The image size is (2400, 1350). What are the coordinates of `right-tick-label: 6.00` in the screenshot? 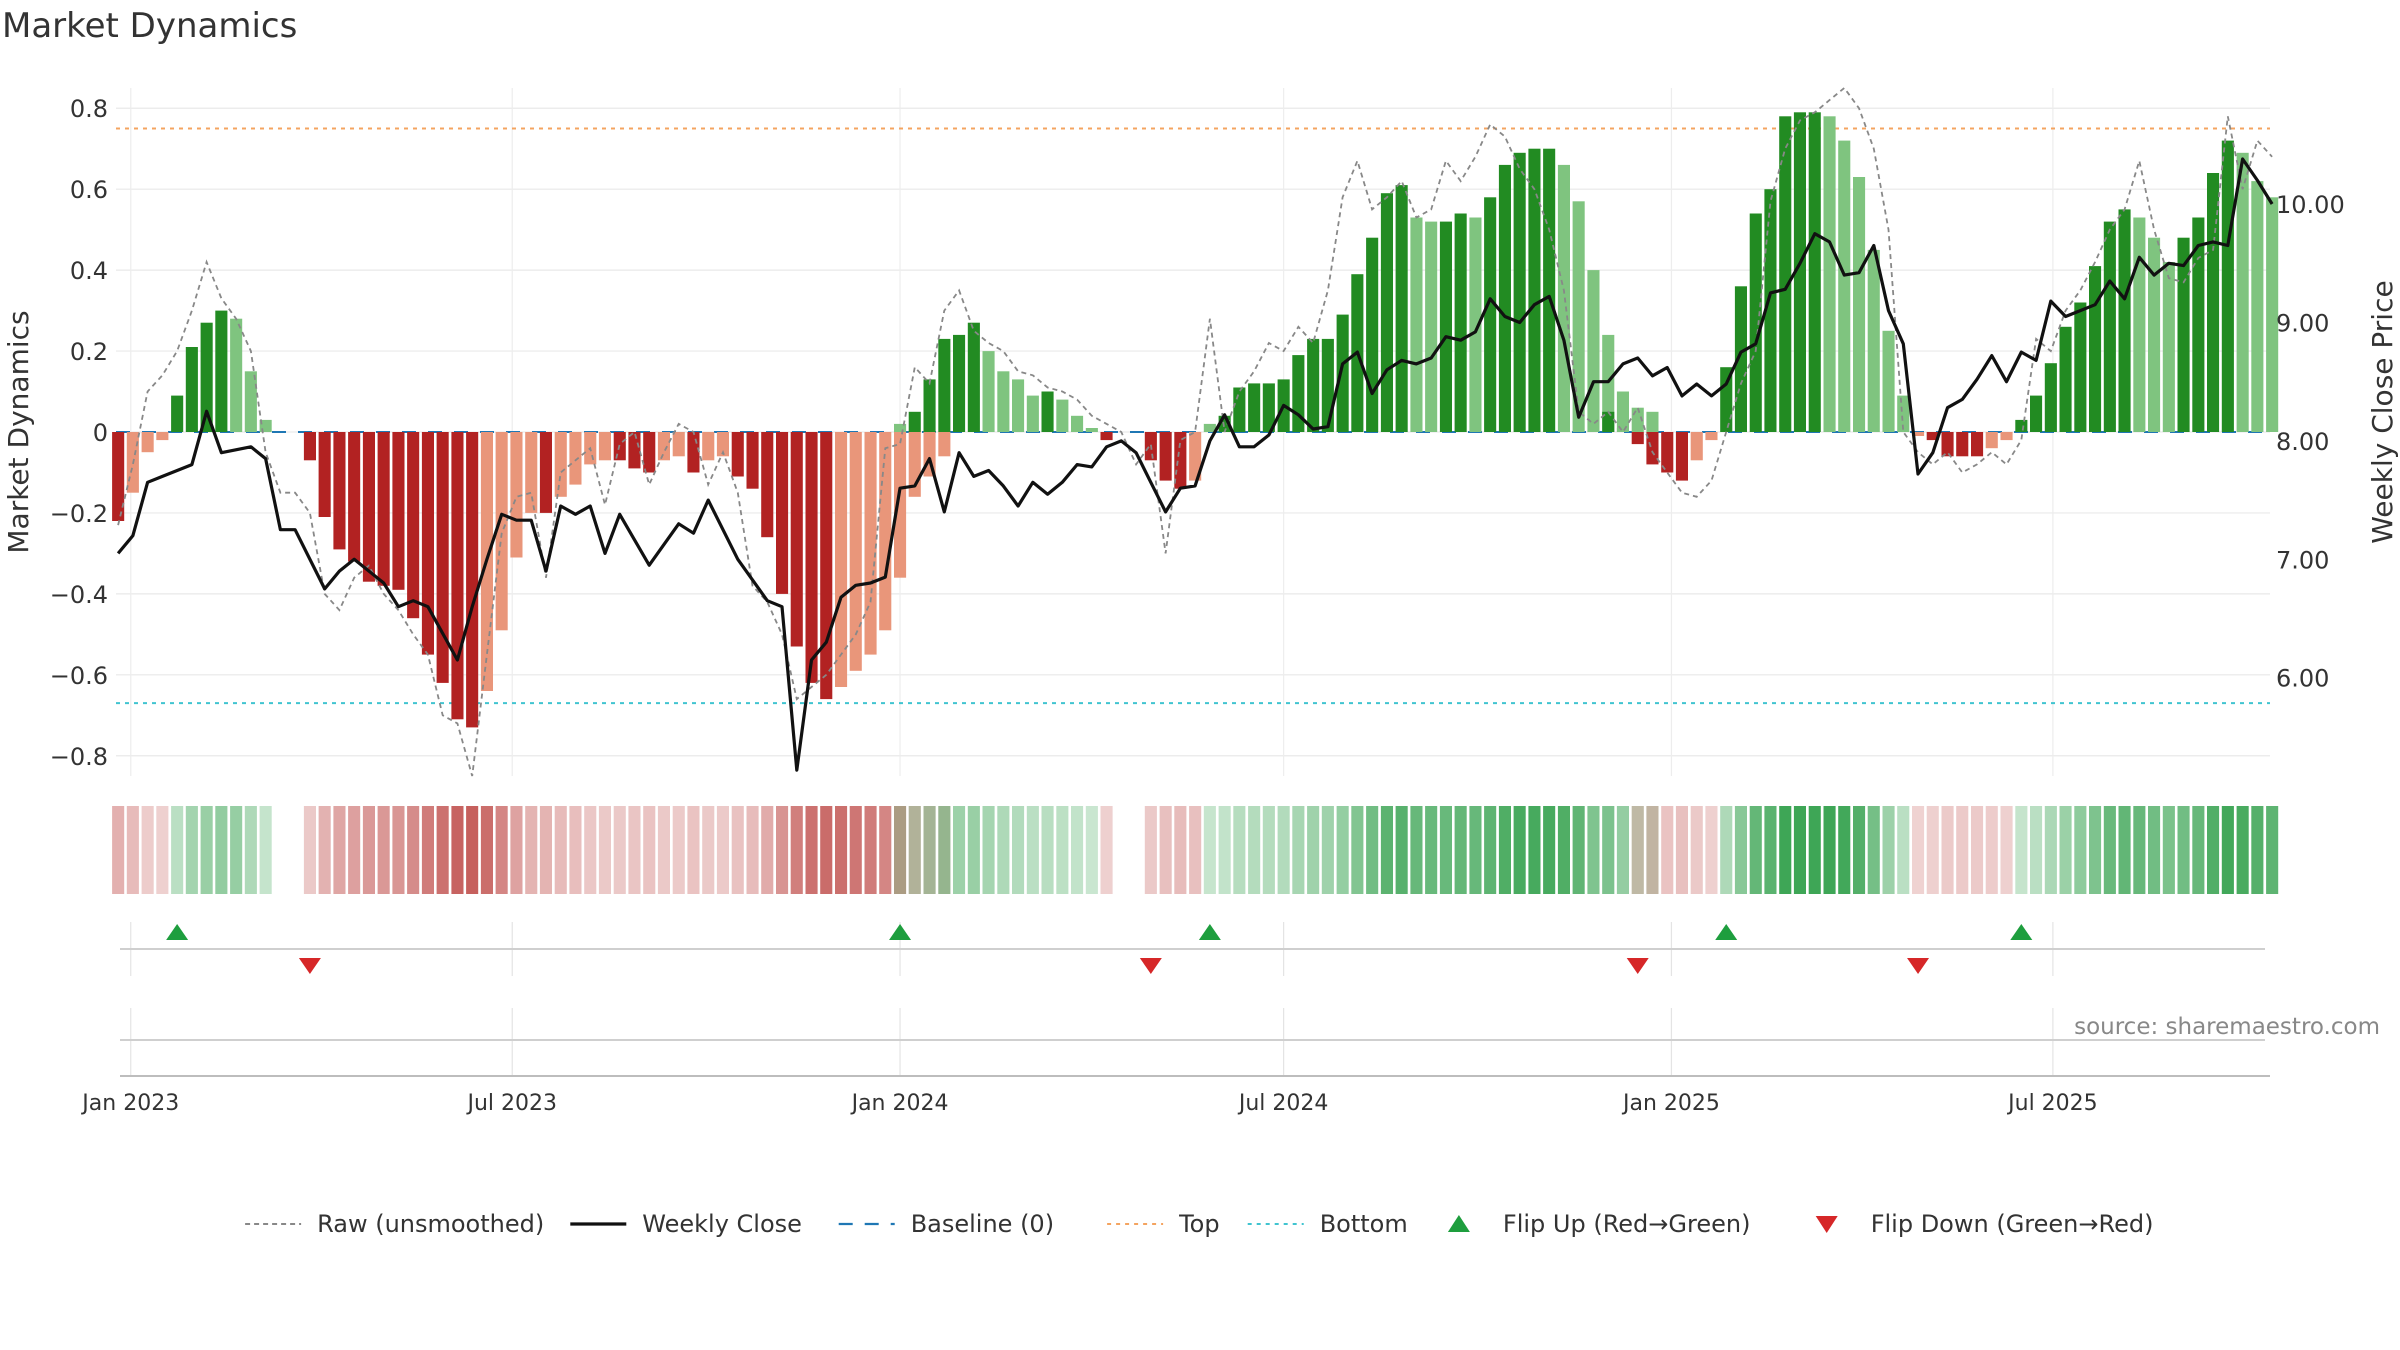 It's located at (2302, 679).